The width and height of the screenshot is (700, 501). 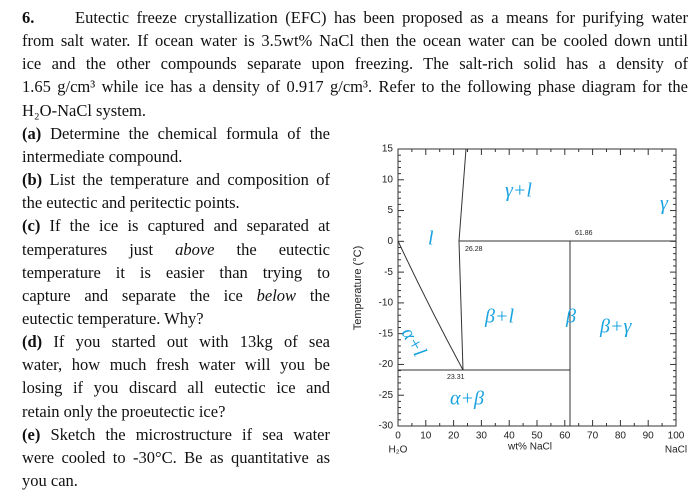 I want to click on left-component: H₂O, so click(x=398, y=450).